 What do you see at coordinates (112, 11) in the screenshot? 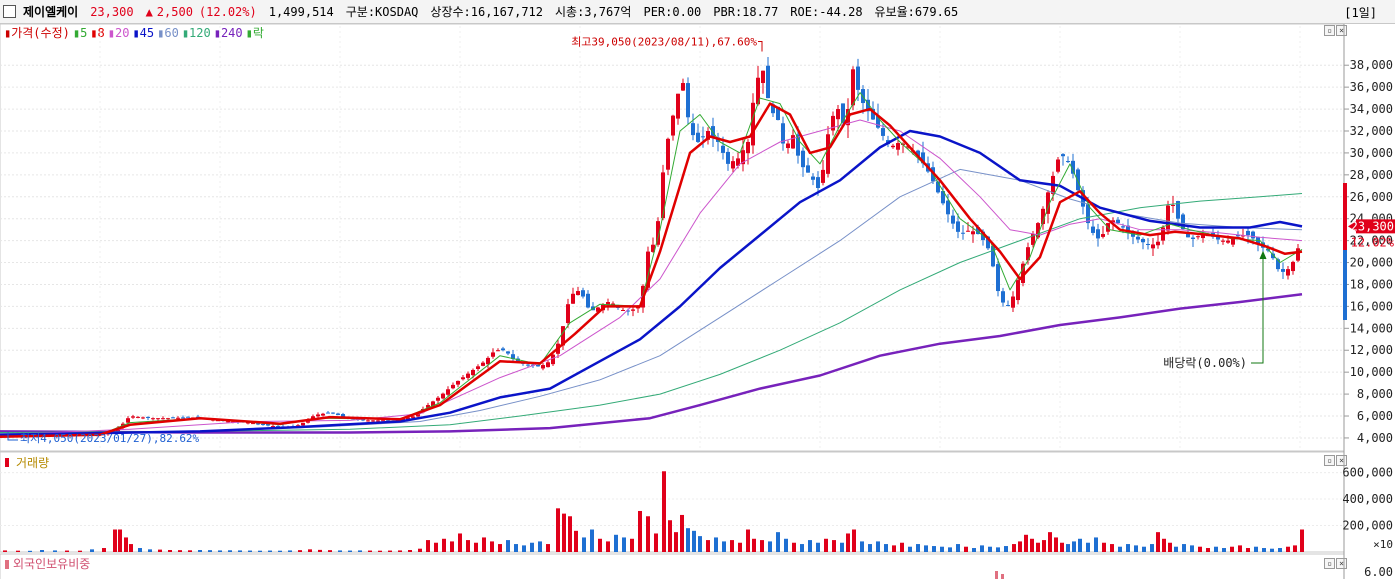
I see `current-price: 23,300` at bounding box center [112, 11].